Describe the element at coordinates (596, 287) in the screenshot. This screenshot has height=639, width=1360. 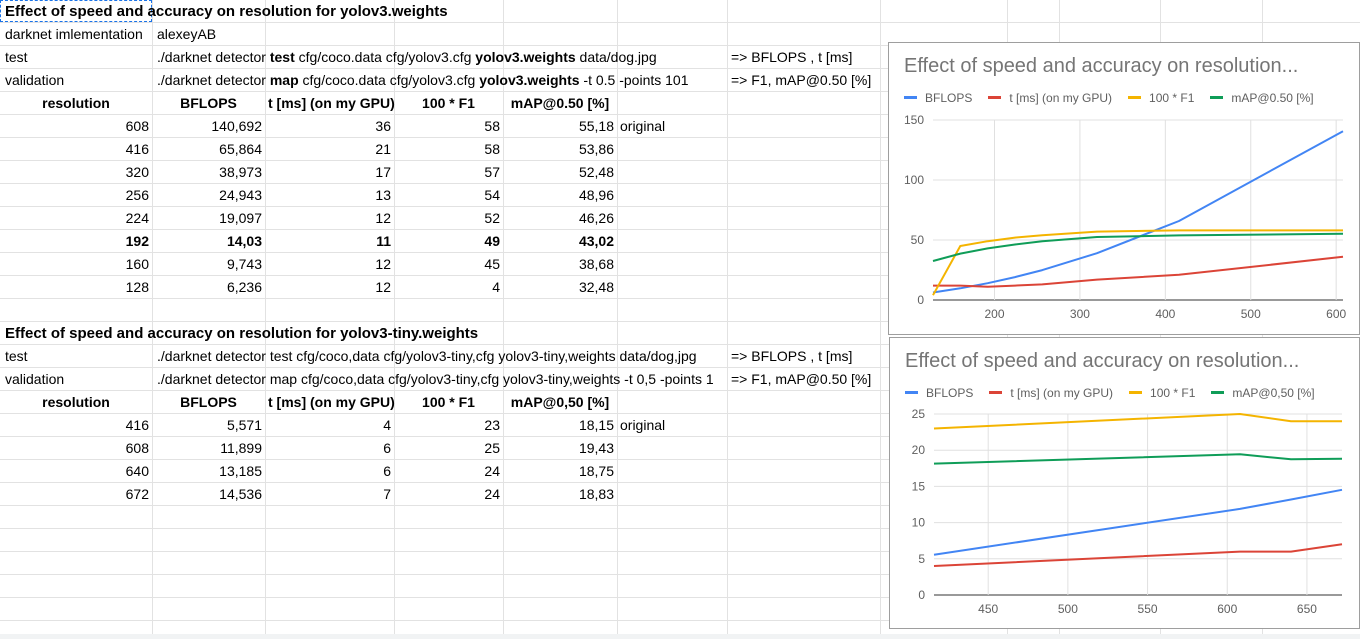
I see `table-cell: 32,48` at that location.